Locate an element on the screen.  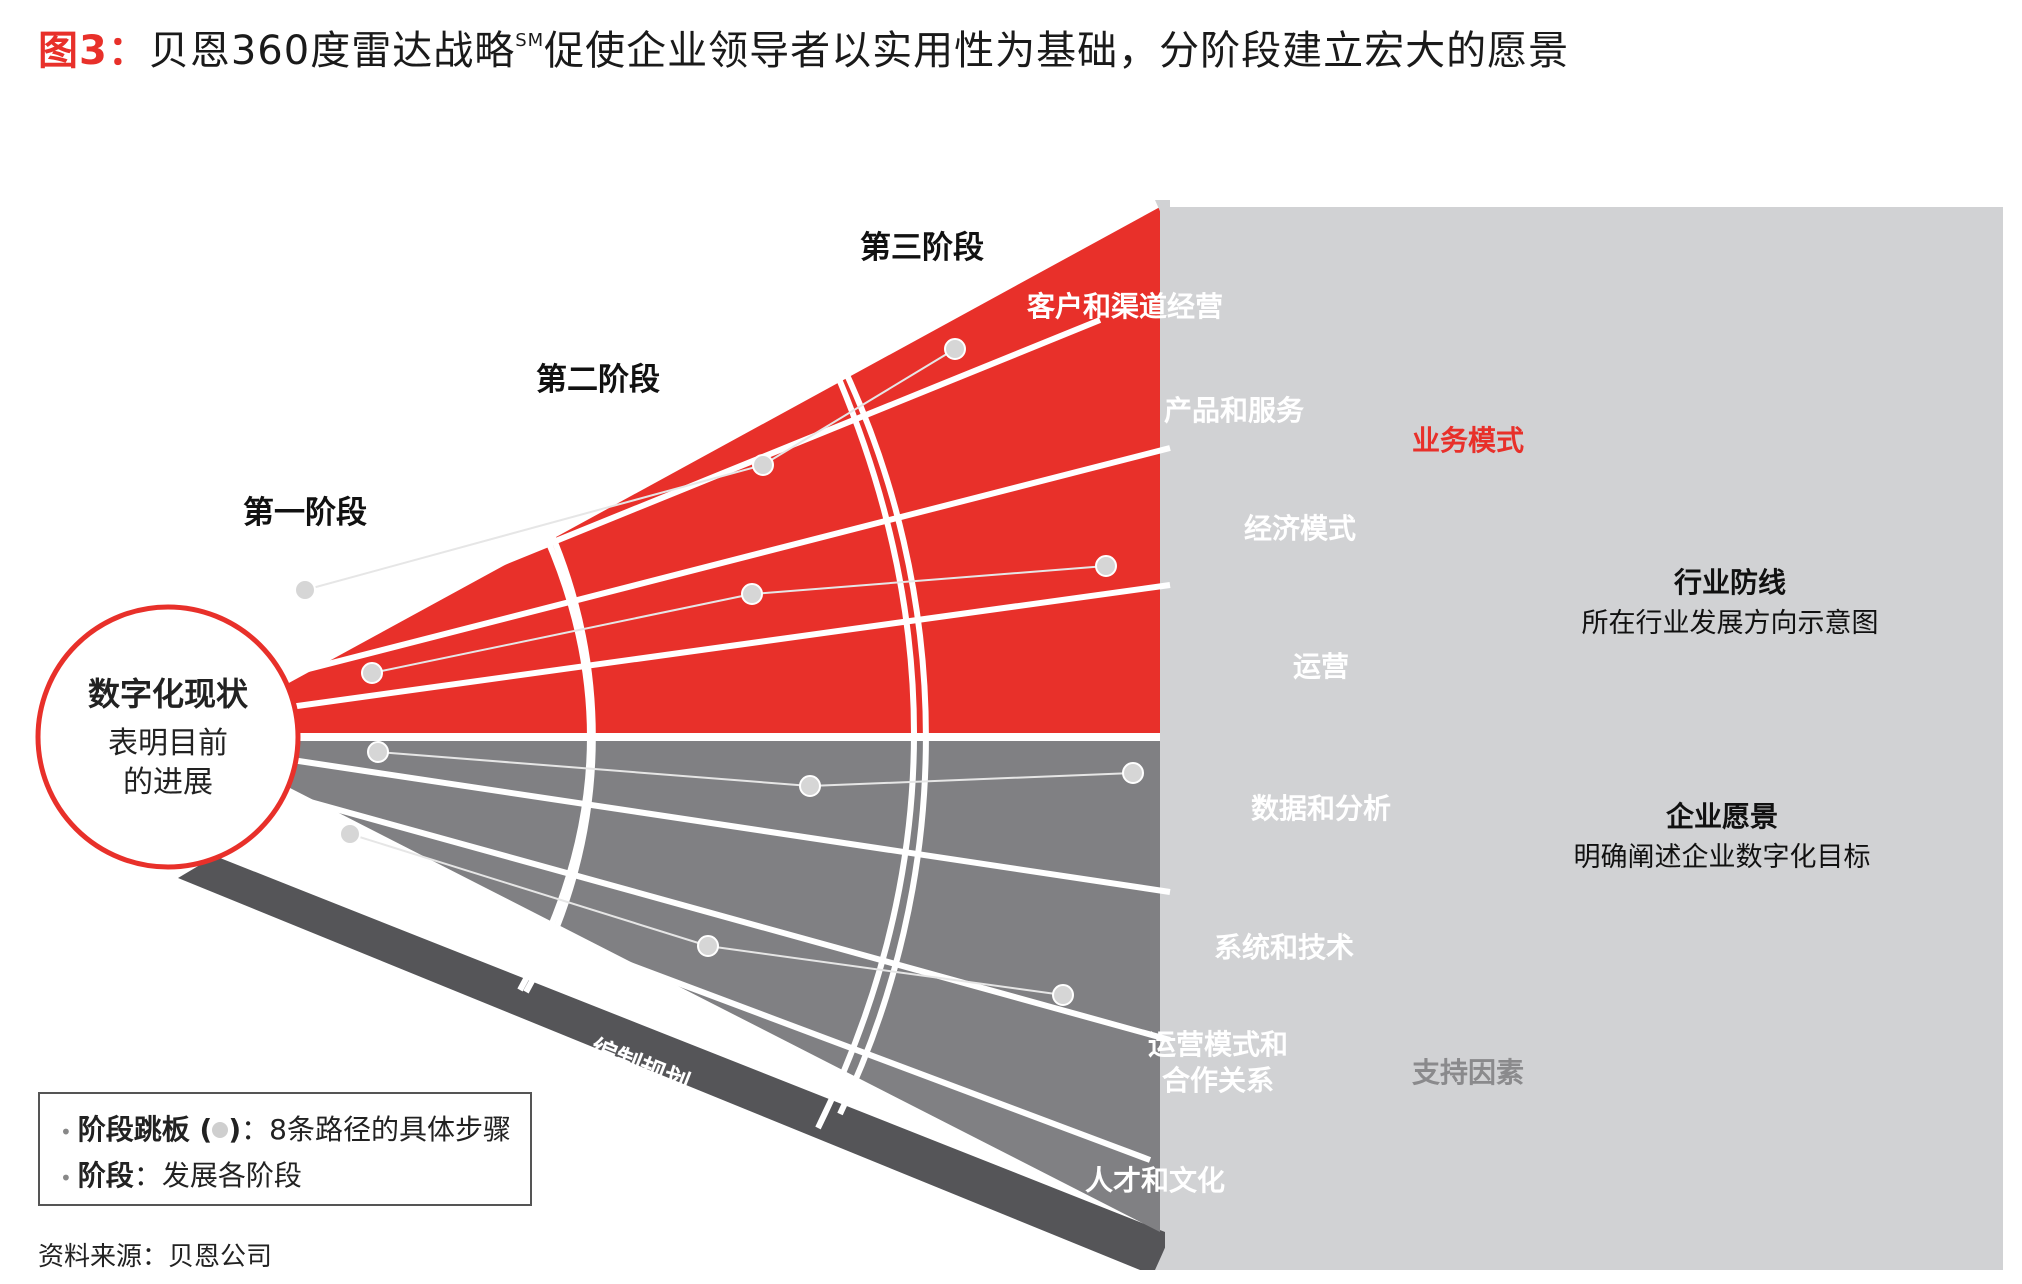
path-label-talent-culture: 人才和文化 is located at coordinates (1155, 1180).